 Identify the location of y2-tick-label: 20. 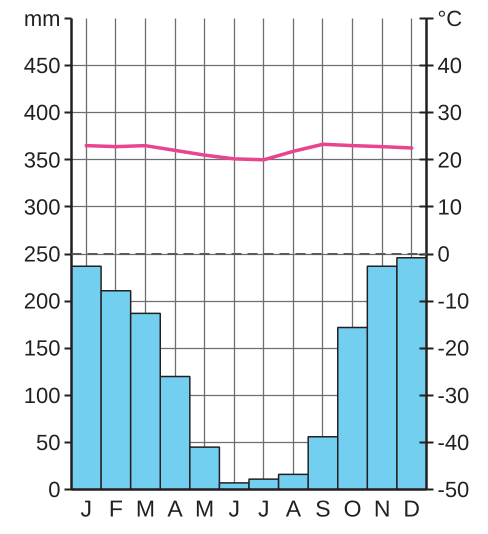
(450, 159).